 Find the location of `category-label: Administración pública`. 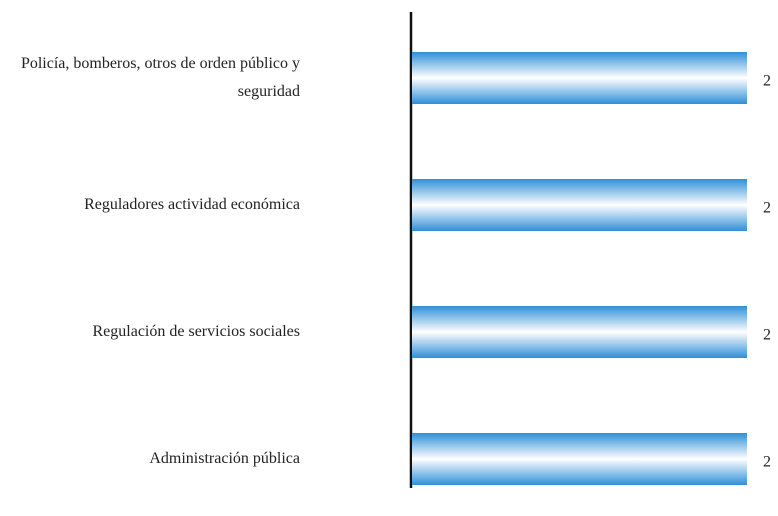

category-label: Administración pública is located at coordinates (224, 458).